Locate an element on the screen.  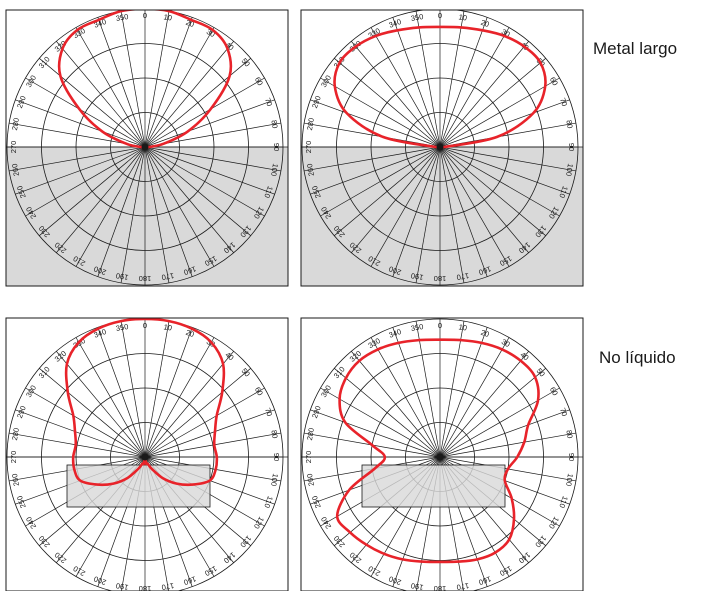
pattern-curve is located at coordinates (437, 451).